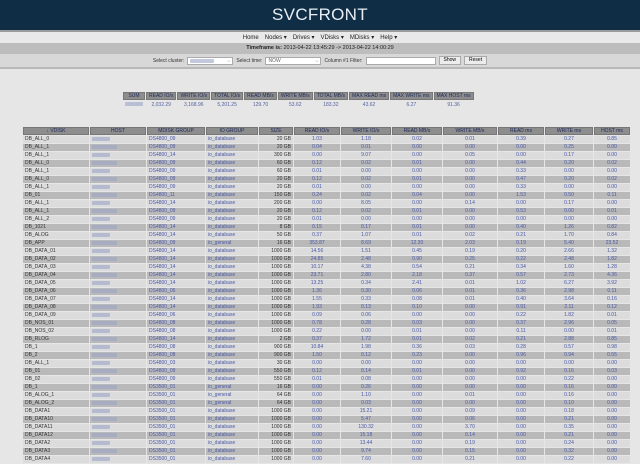  I want to click on cell-write-ms: 0.50, so click(569, 195).